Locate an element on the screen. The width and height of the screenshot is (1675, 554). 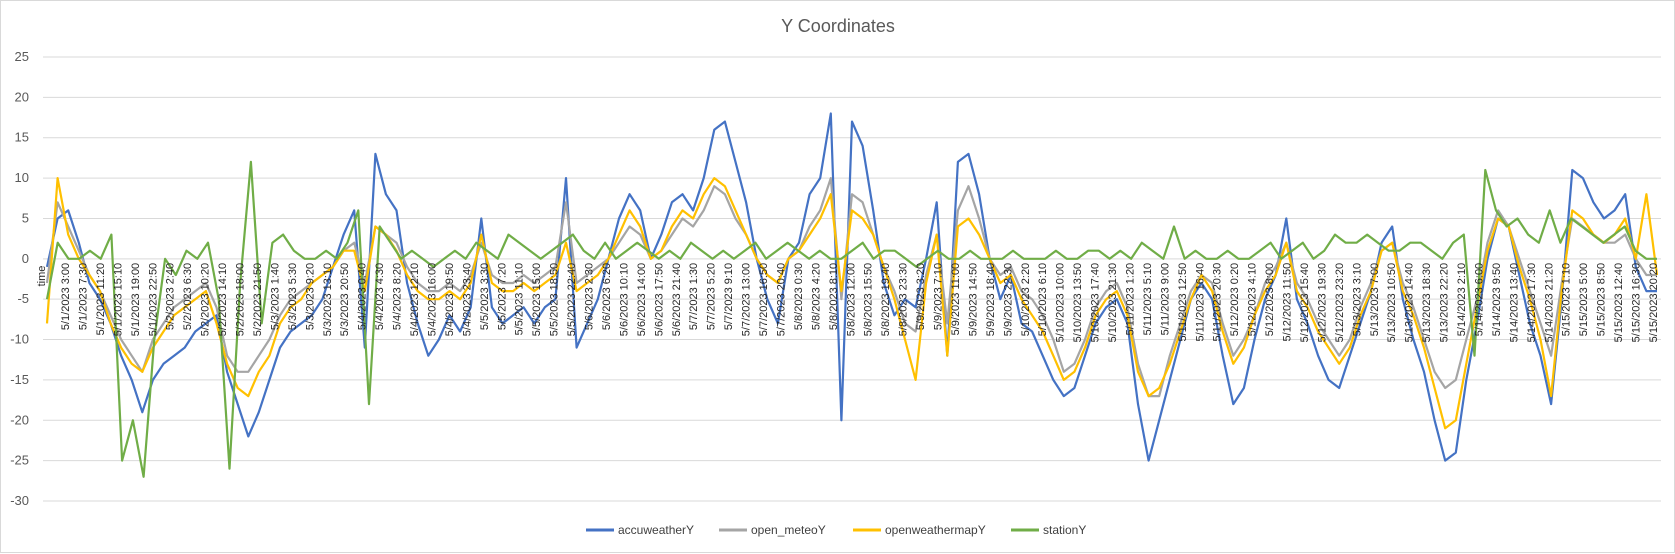
x-tick-label: 5/7/2023 5:20 is located at coordinates (712, 296).